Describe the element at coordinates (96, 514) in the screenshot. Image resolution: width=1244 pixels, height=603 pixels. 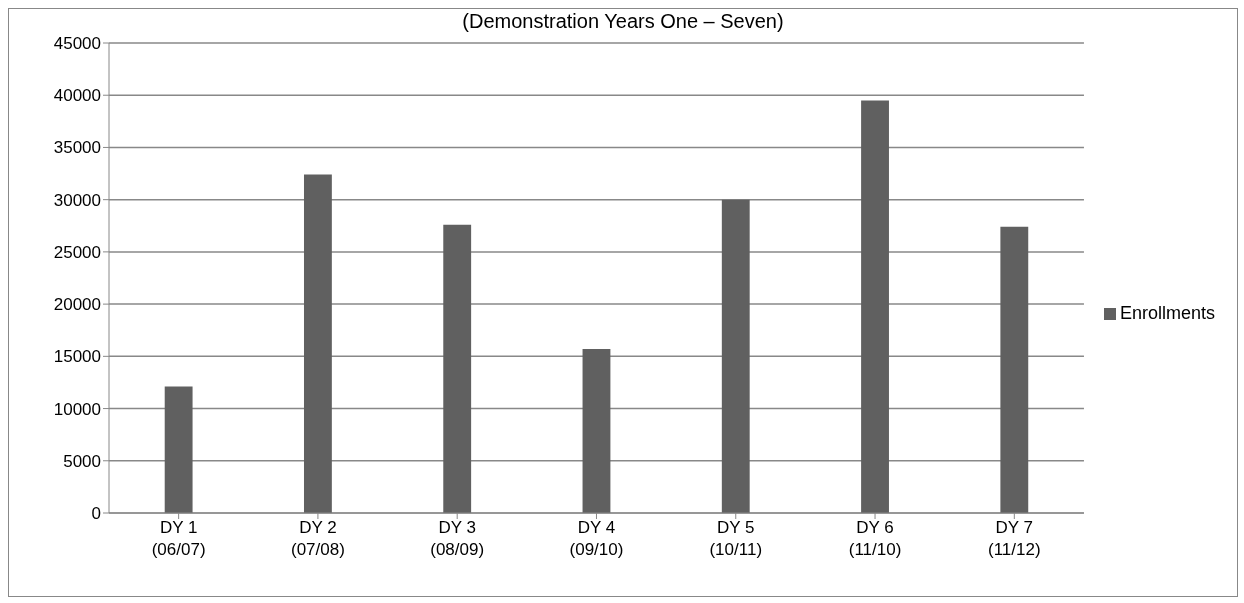
I see `y-tick-label: 0` at that location.